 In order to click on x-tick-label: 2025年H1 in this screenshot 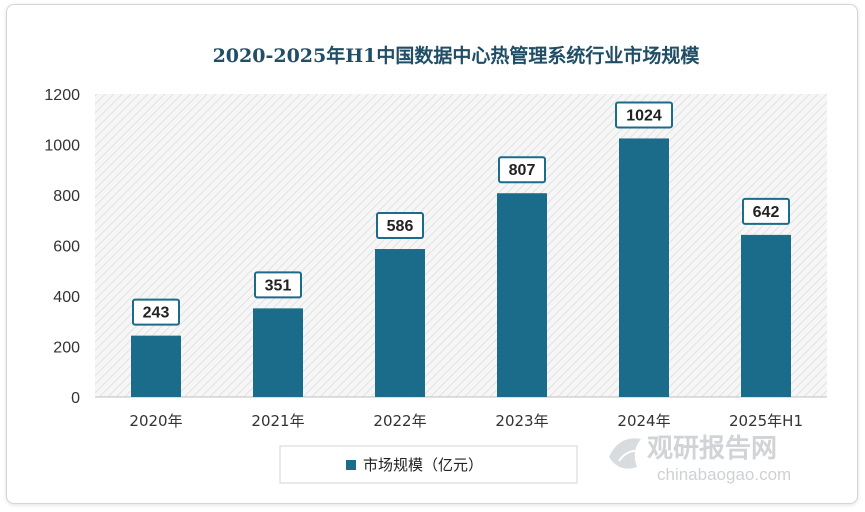, I will do `click(766, 421)`.